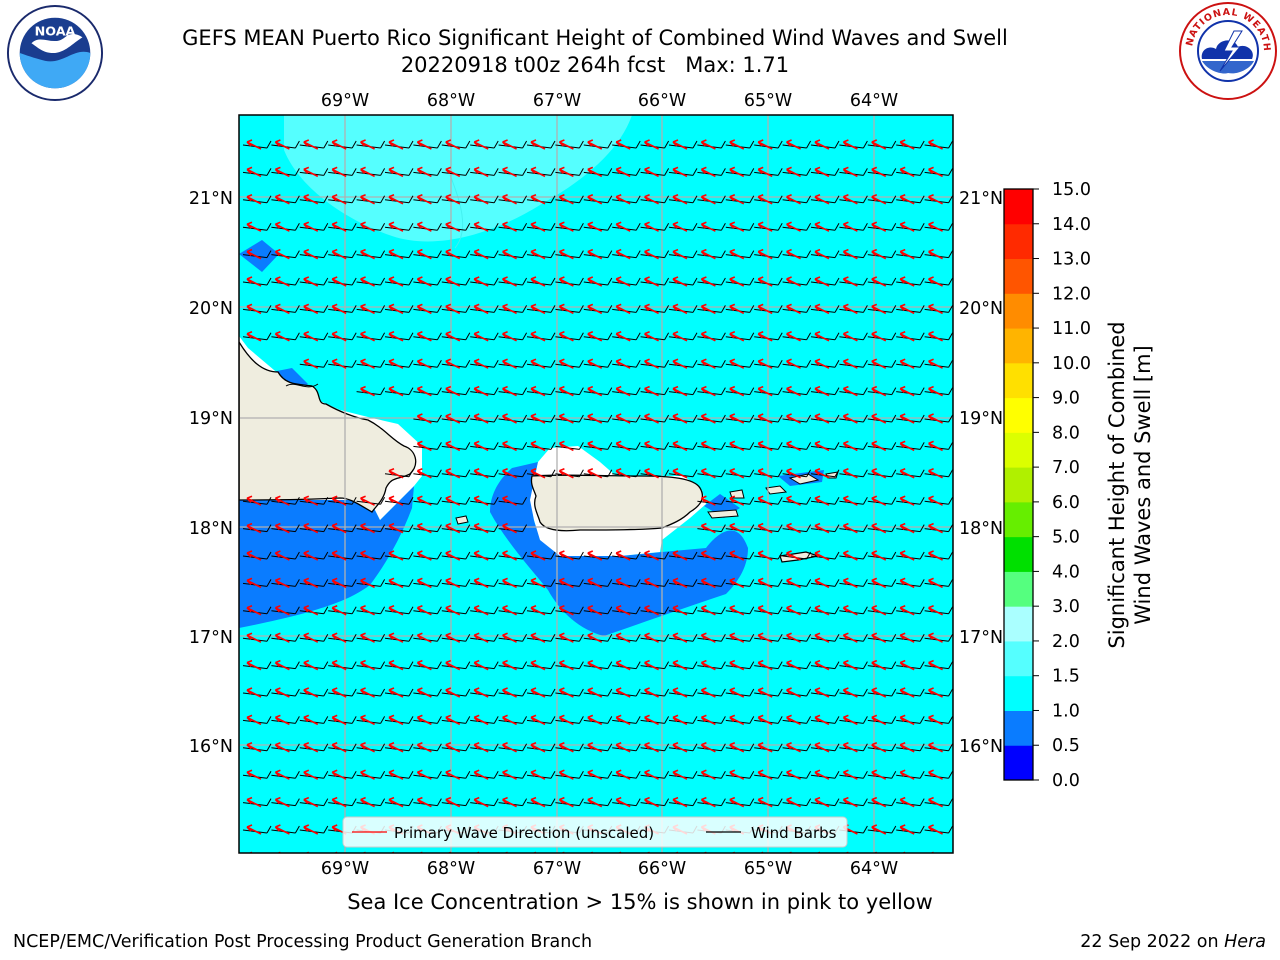 The height and width of the screenshot is (960, 1280). I want to click on lon-label: 66°W, so click(662, 101).